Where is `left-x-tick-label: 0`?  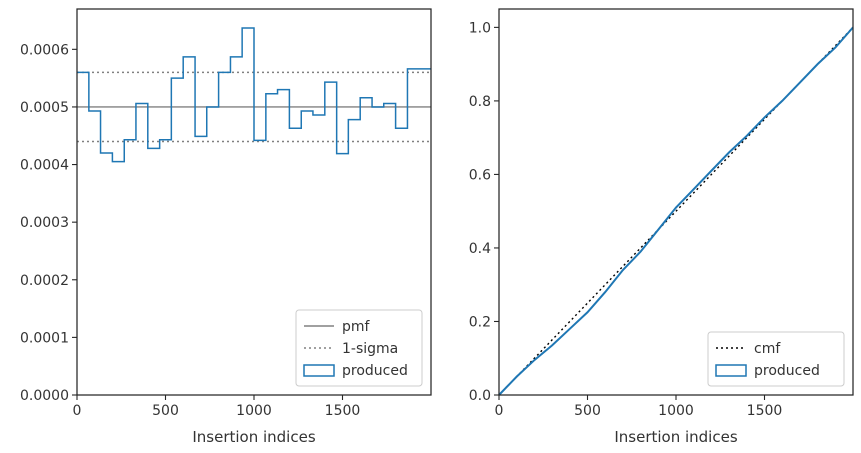
left-x-tick-label: 0 is located at coordinates (77, 411).